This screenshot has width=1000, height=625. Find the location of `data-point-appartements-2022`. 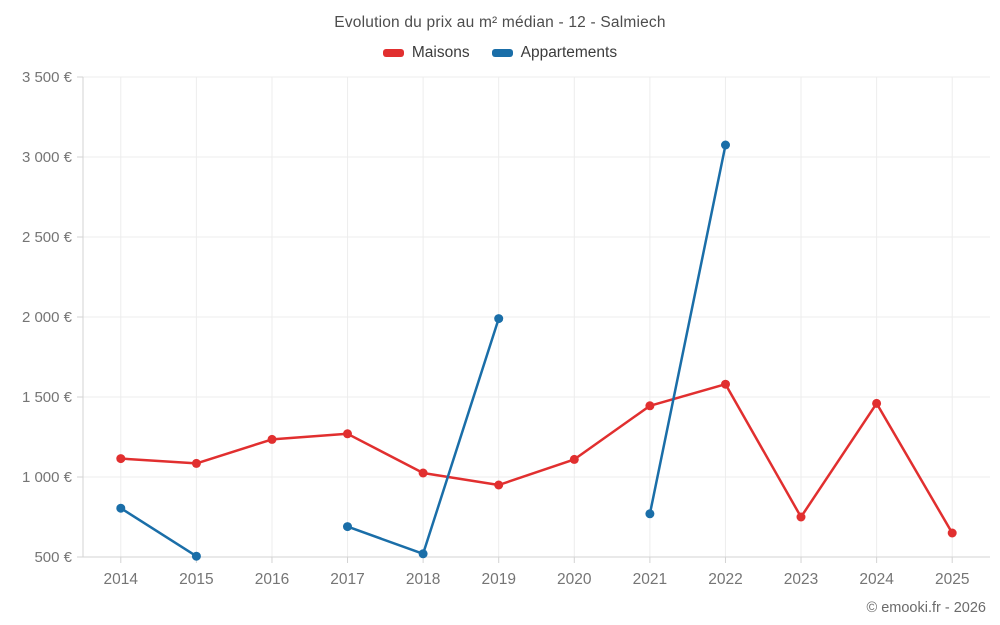

data-point-appartements-2022 is located at coordinates (725, 145).